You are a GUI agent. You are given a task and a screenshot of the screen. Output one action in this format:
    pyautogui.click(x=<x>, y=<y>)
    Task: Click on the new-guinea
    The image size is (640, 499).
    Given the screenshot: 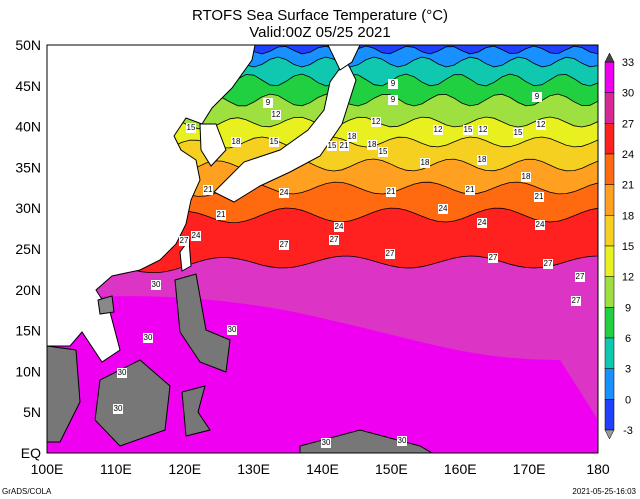 What is the action you would take?
    pyautogui.click(x=366, y=441)
    